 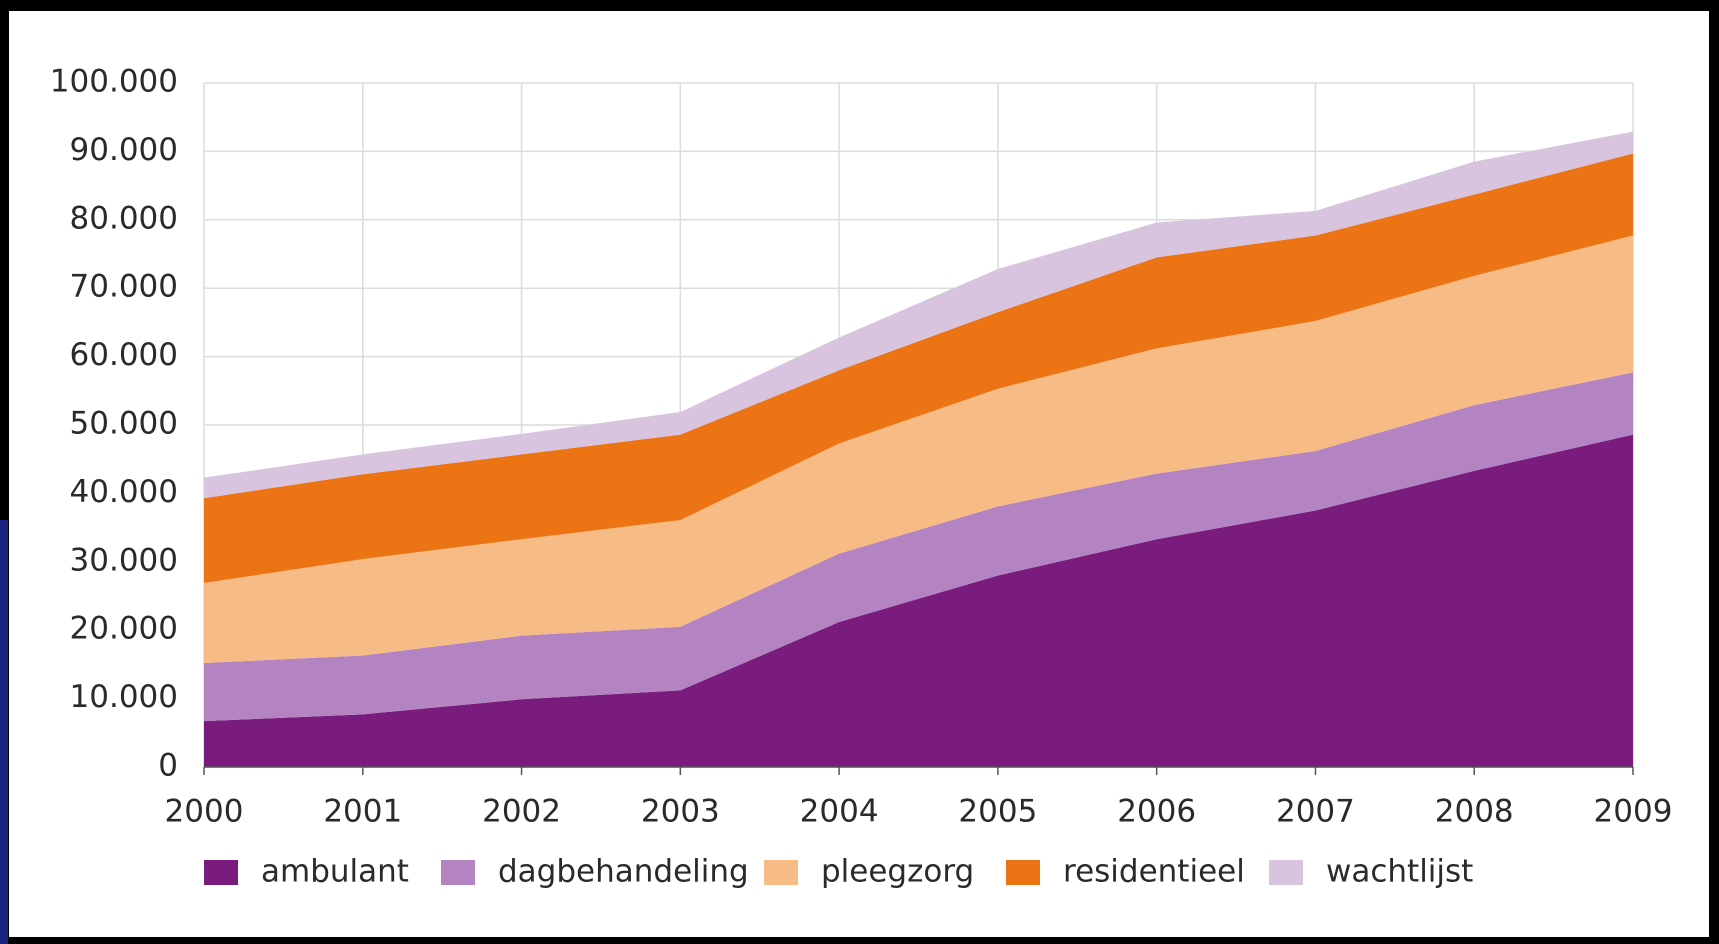 What do you see at coordinates (1633, 812) in the screenshot?
I see `x-tick-label: 2009` at bounding box center [1633, 812].